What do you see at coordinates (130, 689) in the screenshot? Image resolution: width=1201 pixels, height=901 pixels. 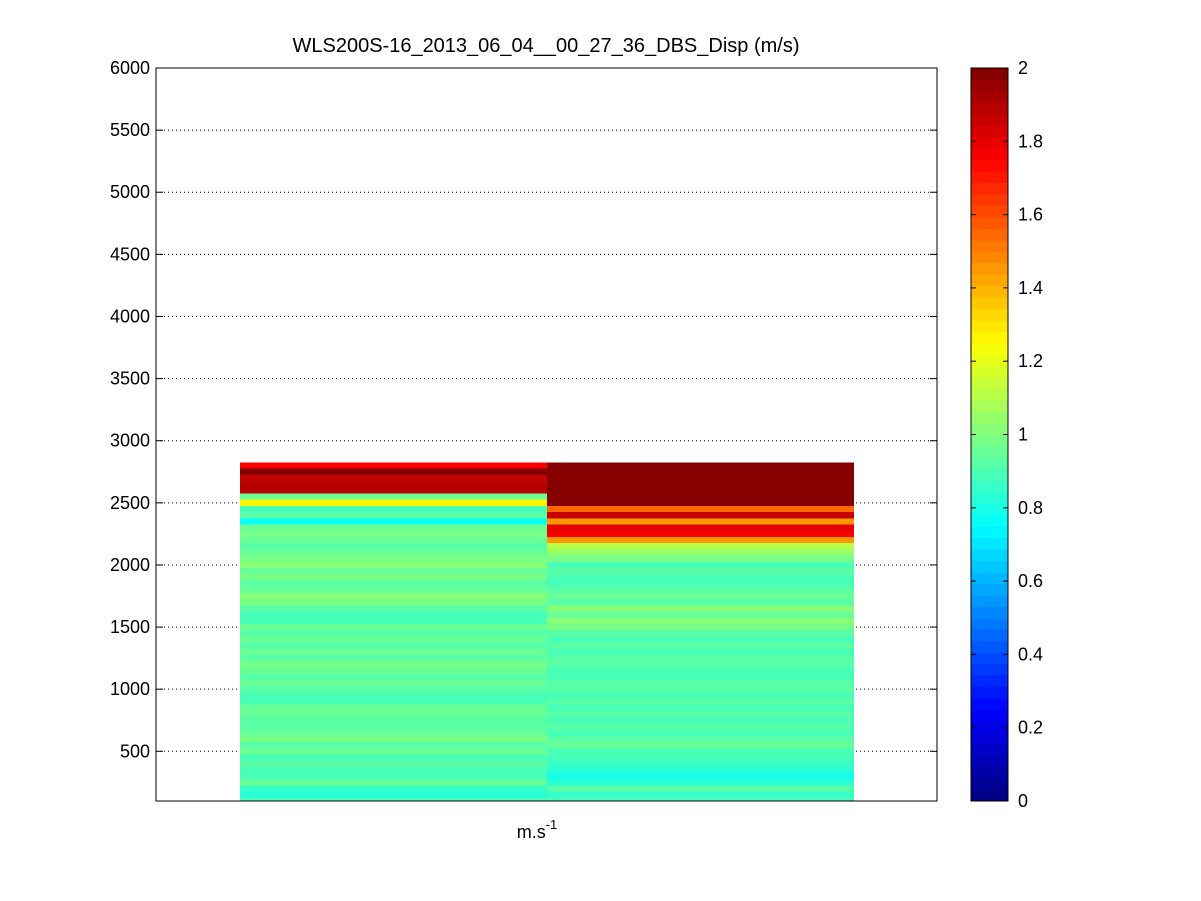 I see `y-tick-label: 1000` at bounding box center [130, 689].